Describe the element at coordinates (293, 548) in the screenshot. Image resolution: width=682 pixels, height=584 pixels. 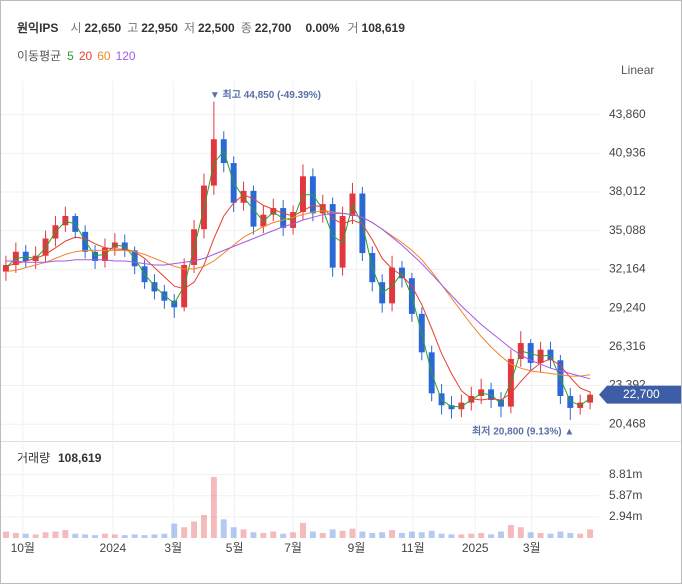
I see `x-tick-label: 7월` at that location.